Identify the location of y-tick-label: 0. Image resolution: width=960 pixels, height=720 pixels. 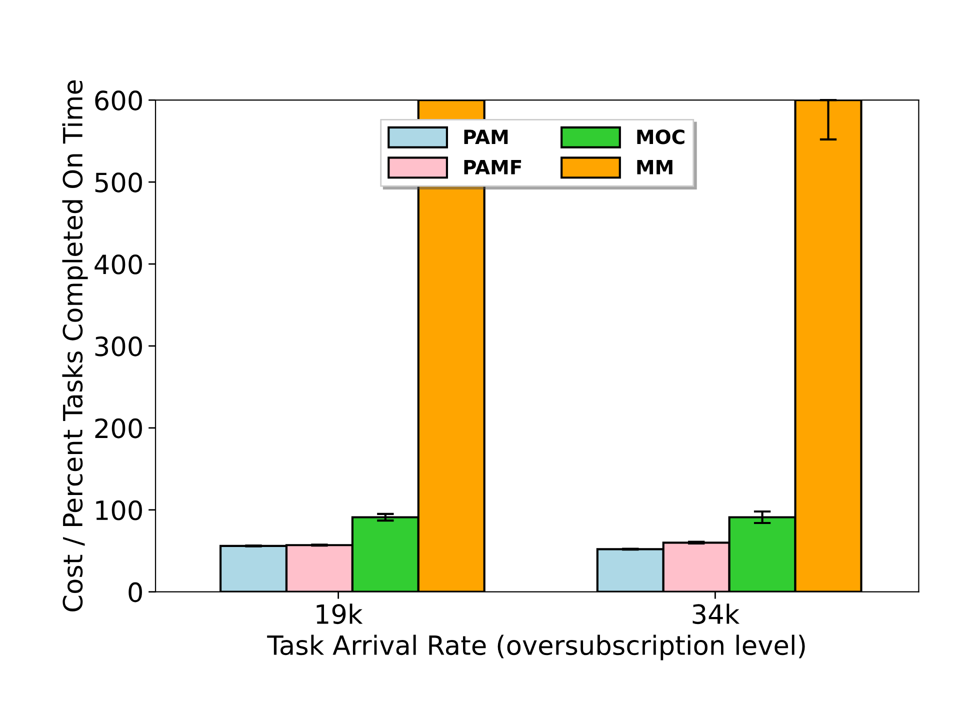
(135, 592).